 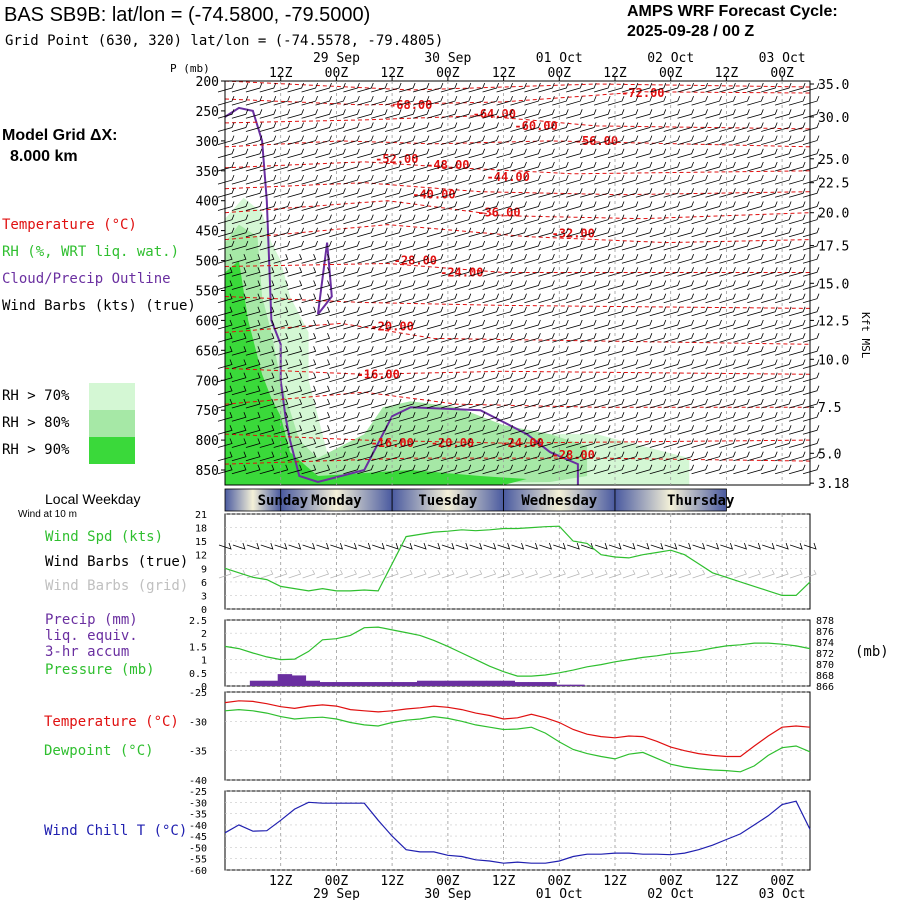 I want to click on isotherm-line, so click(x=517, y=371).